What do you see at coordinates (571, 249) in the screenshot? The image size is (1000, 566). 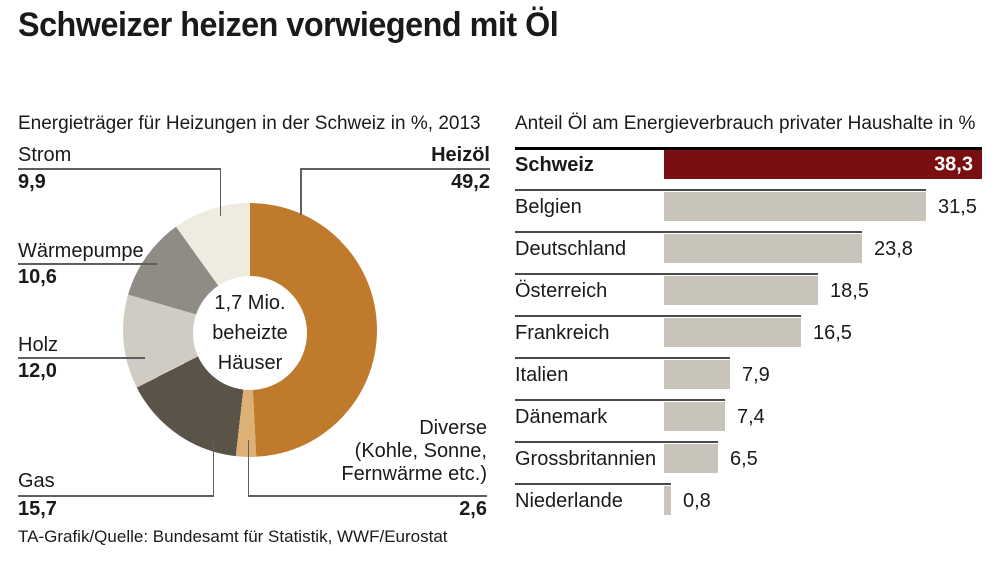 I see `country-label: Deutschland` at bounding box center [571, 249].